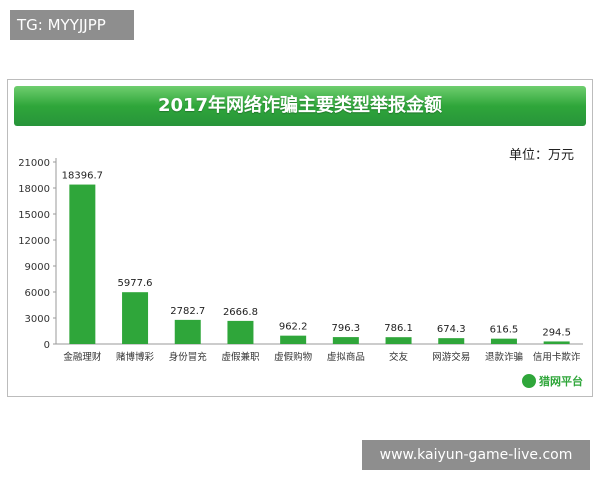  What do you see at coordinates (398, 328) in the screenshot?
I see `data-label: 786.1` at bounding box center [398, 328].